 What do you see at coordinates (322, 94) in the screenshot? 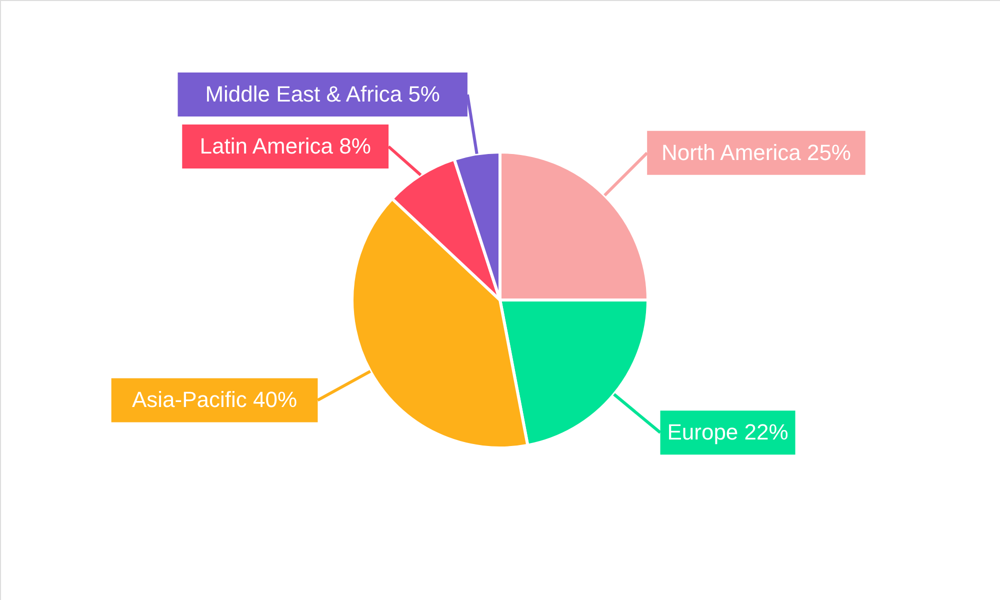
I see `slice-label: Middle East & Africa 5%` at bounding box center [322, 94].